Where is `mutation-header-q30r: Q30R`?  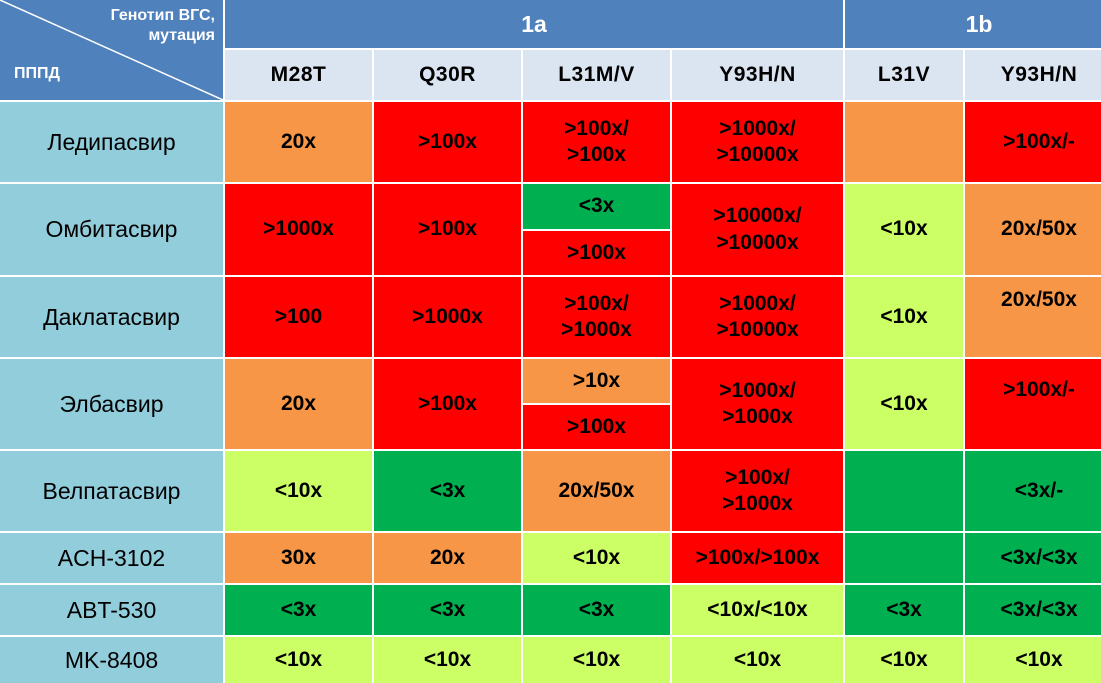 mutation-header-q30r: Q30R is located at coordinates (447, 75).